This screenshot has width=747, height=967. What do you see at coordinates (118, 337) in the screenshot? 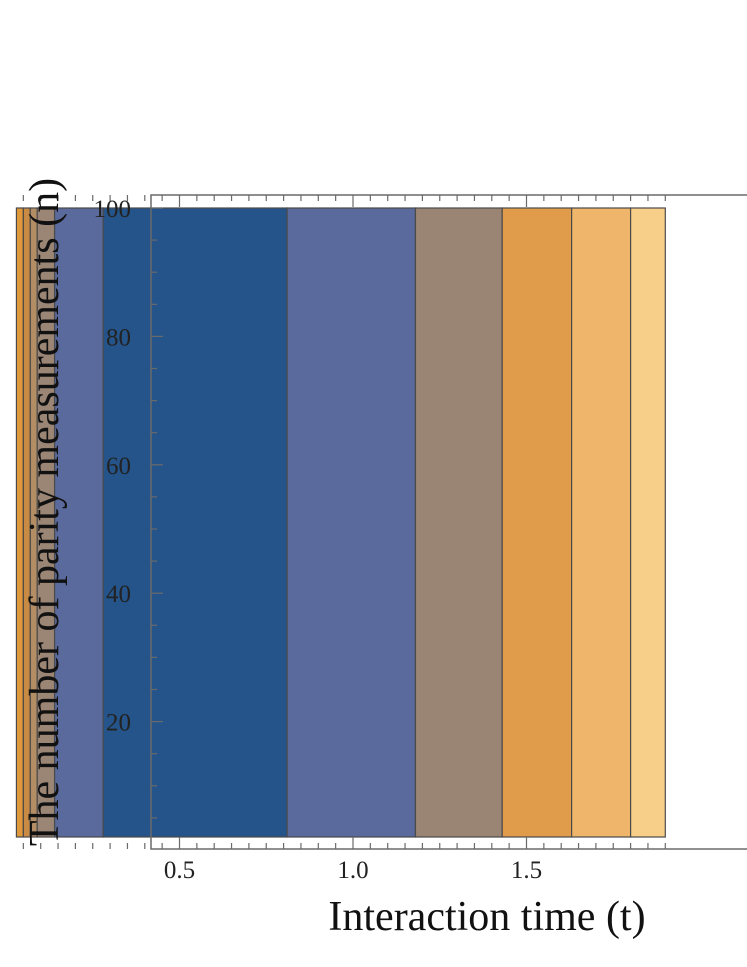
I see `y-tick-label: 80` at bounding box center [118, 337].